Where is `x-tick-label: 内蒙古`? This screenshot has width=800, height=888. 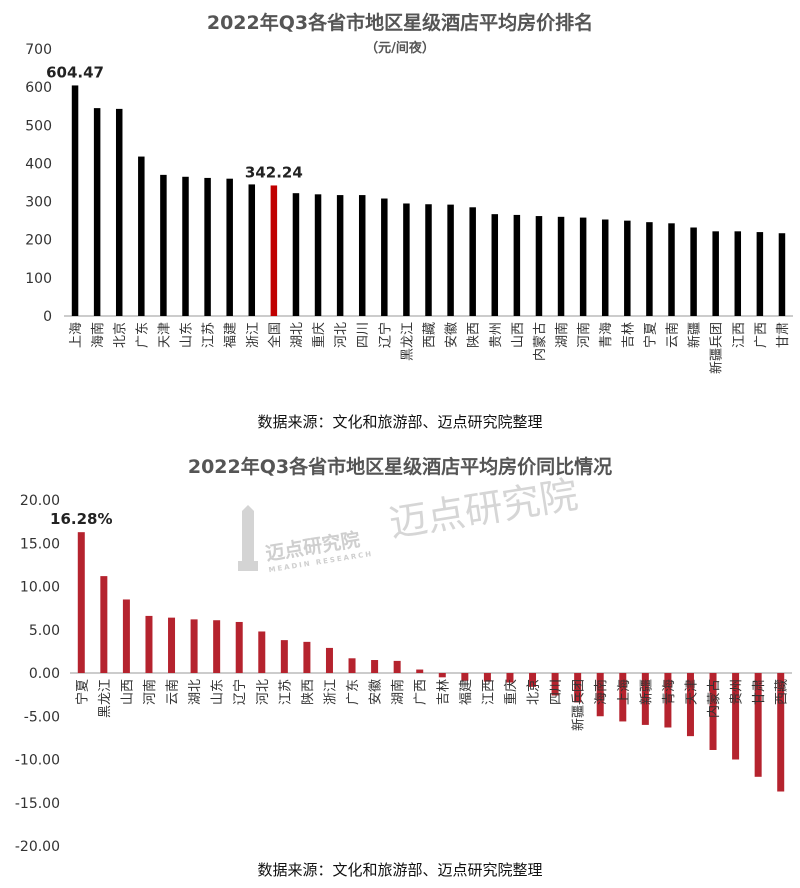 x-tick-label: 内蒙古 is located at coordinates (714, 698).